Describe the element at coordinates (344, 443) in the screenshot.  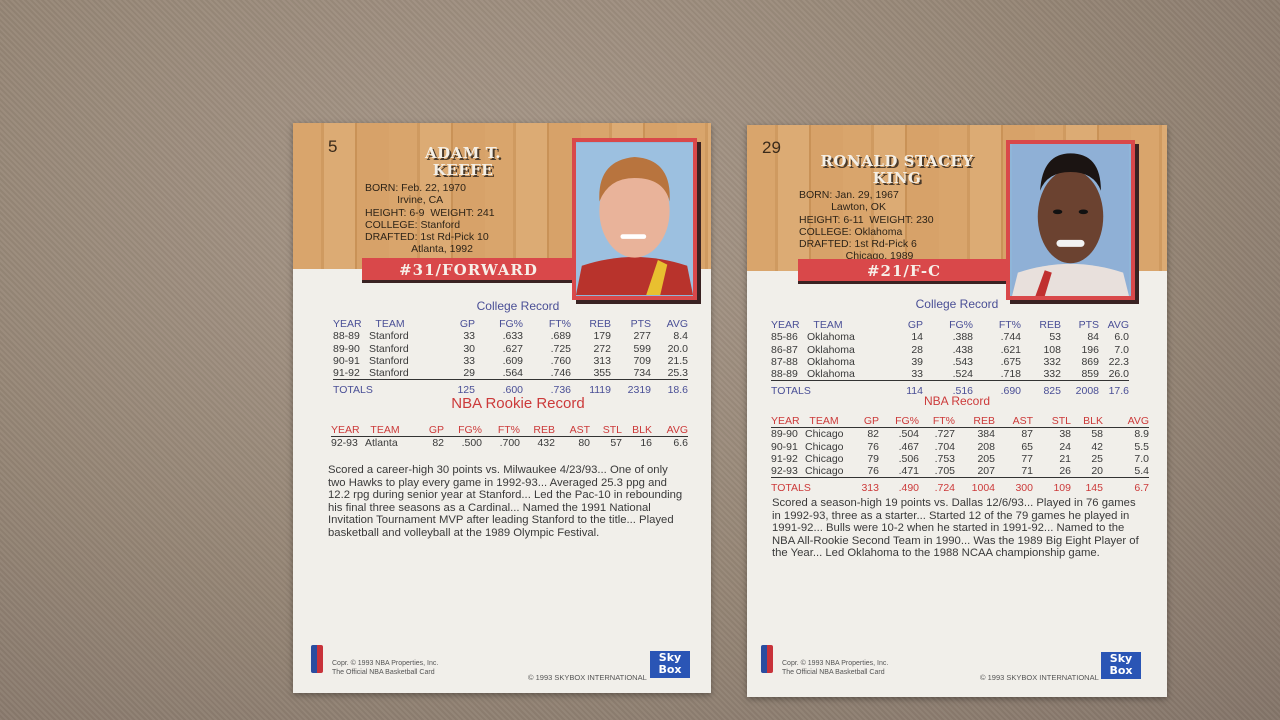
I see `table-cell: 92-93` at that location.